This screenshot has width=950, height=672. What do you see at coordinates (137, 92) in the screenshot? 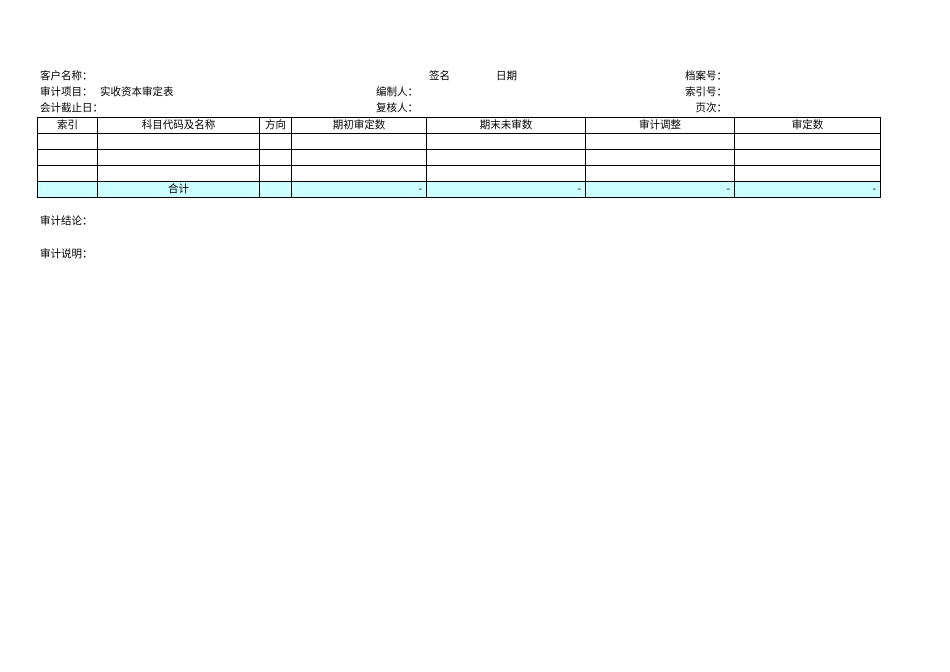
I see `project-value: 实收资本审定表` at bounding box center [137, 92].